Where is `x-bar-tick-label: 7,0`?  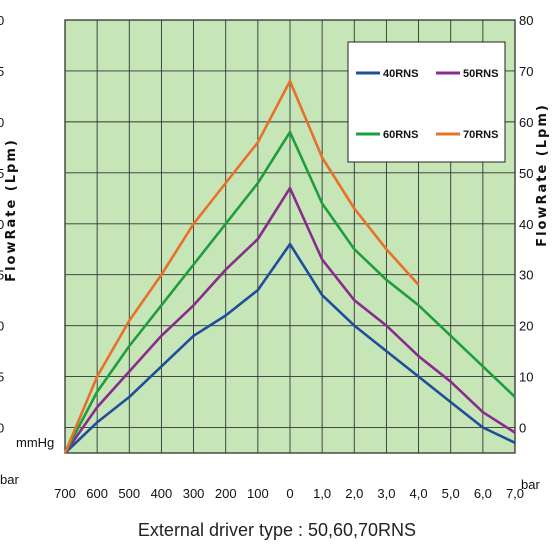 x-bar-tick-label: 7,0 is located at coordinates (515, 493).